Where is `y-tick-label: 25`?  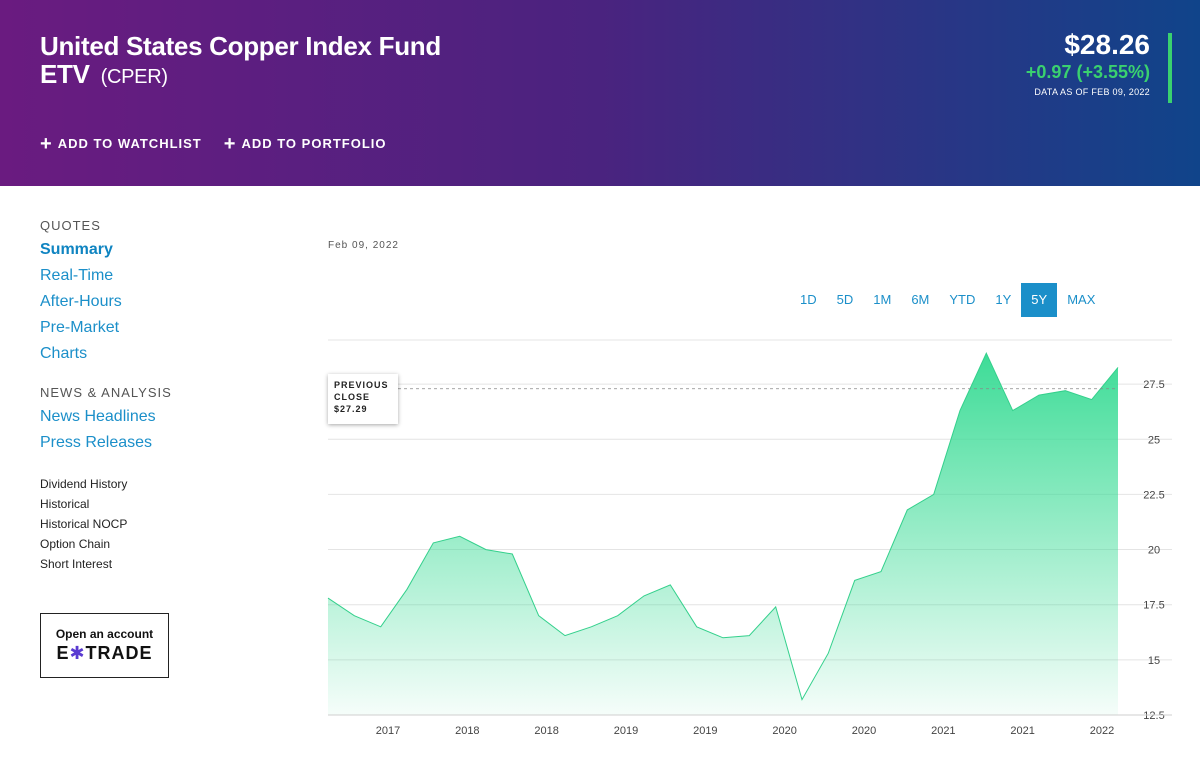 y-tick-label: 25 is located at coordinates (1154, 440).